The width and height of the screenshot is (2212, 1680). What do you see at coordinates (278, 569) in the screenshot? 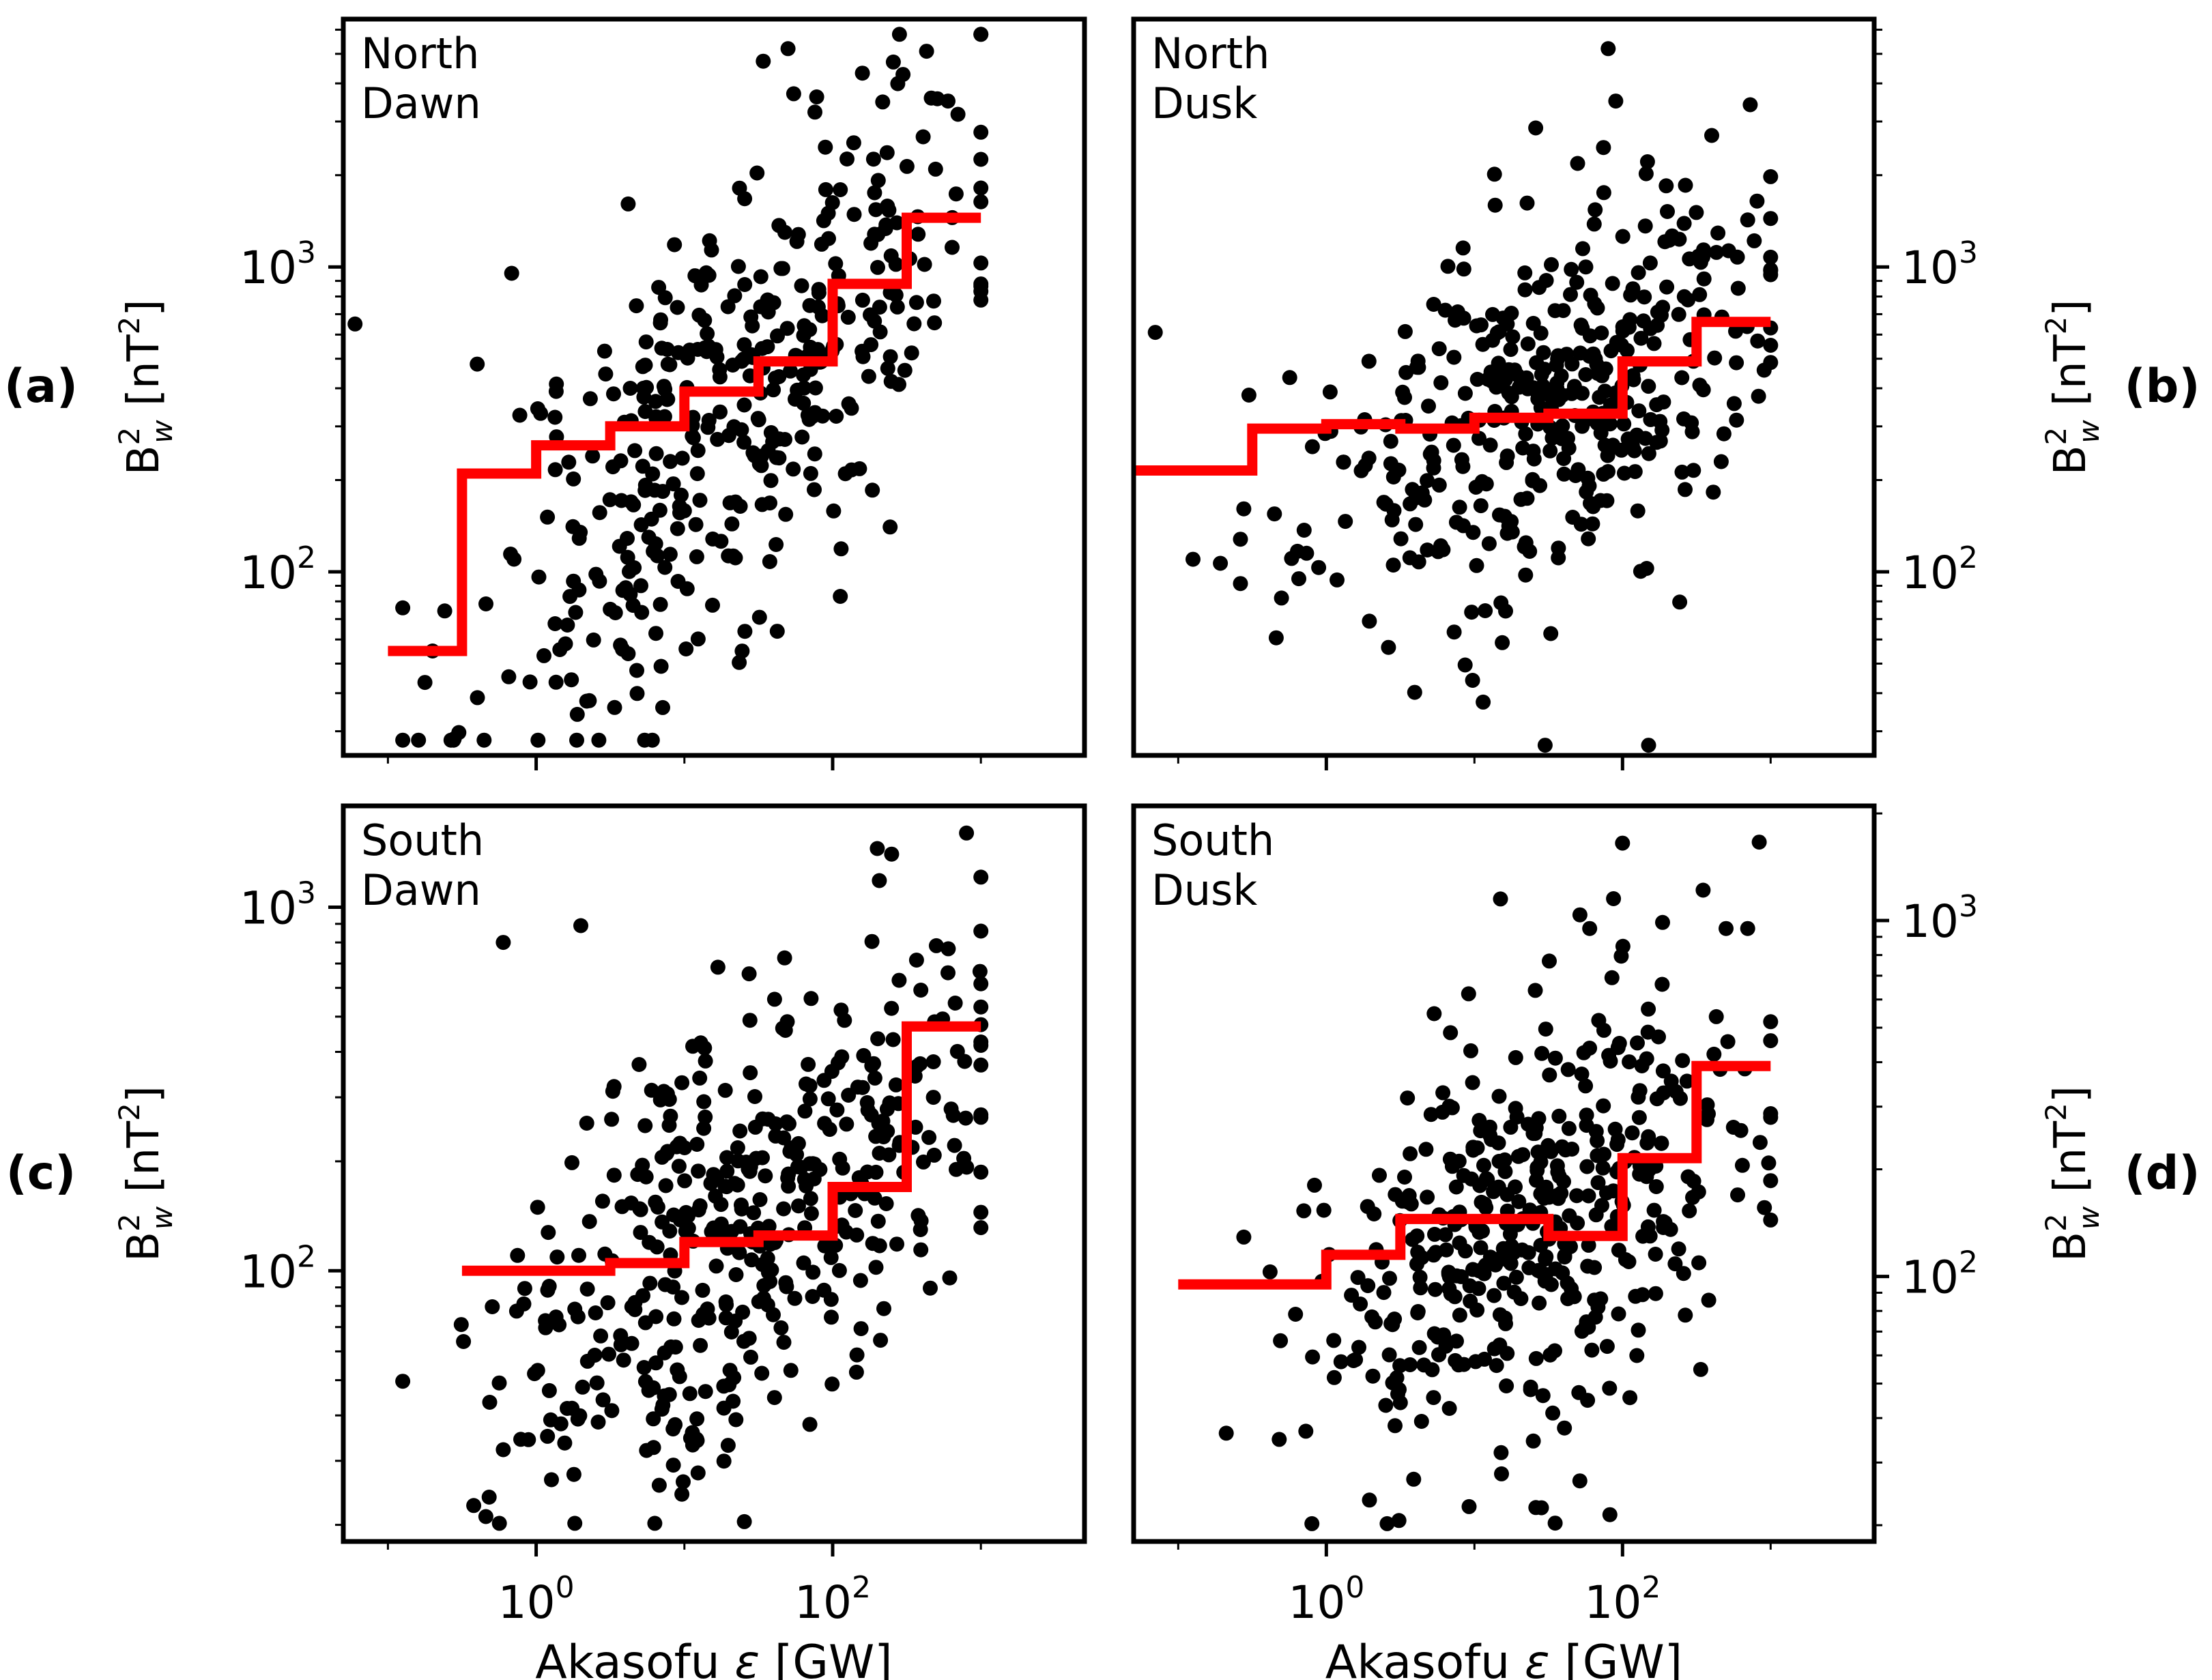
I see `y-tick-label: 102` at bounding box center [278, 569].